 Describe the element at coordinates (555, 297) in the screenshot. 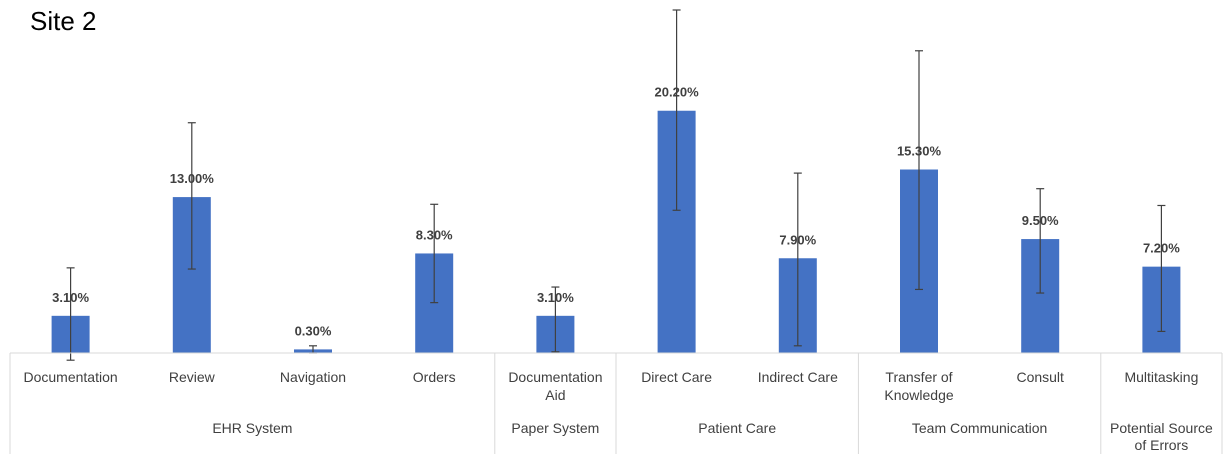

I see `data-label-4: 3.10%` at that location.